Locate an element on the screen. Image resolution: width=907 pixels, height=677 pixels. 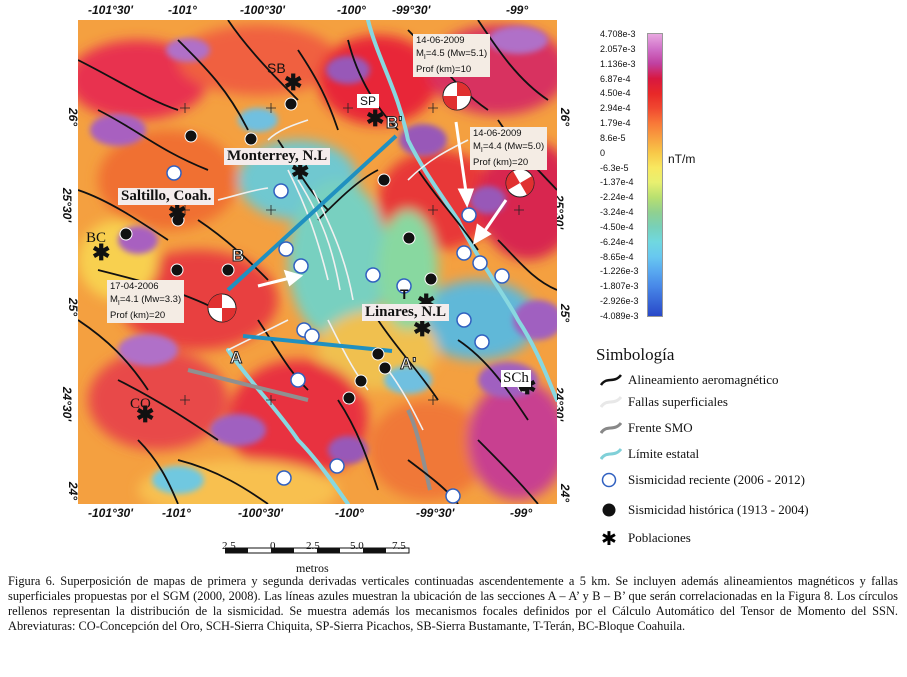
section-a-a-prime is located at coordinates (317, 343).